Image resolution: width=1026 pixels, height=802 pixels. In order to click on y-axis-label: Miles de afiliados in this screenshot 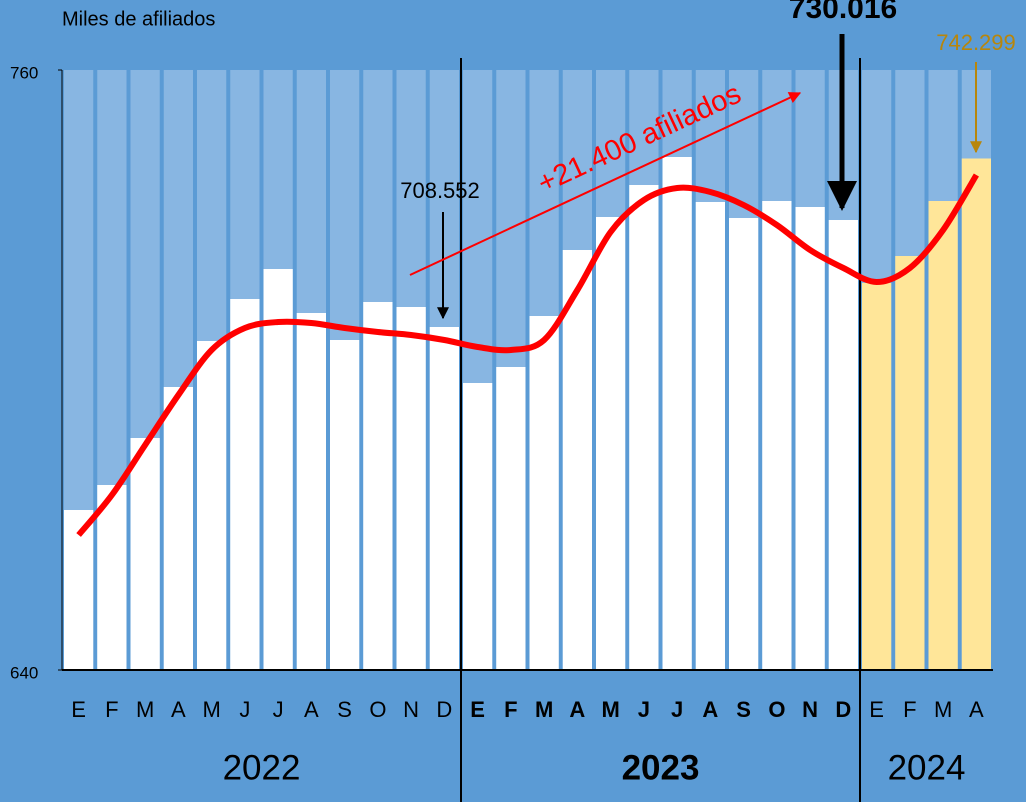, I will do `click(138, 19)`.